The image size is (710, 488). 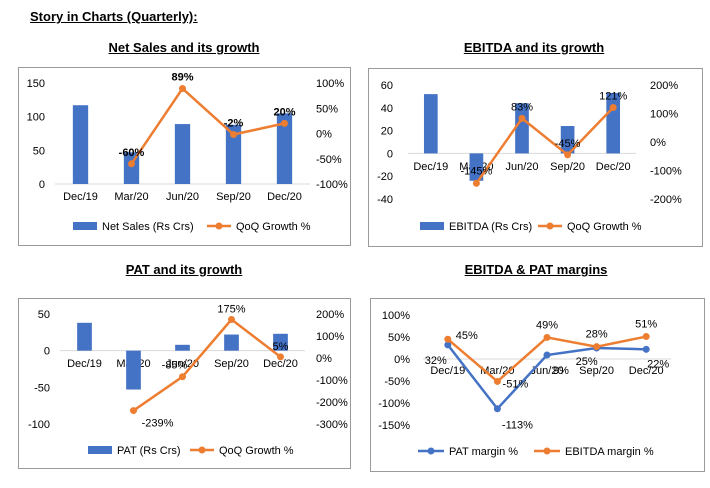 What do you see at coordinates (534, 47) in the screenshot?
I see `chart-title-ebitda: EBITDA and its growth` at bounding box center [534, 47].